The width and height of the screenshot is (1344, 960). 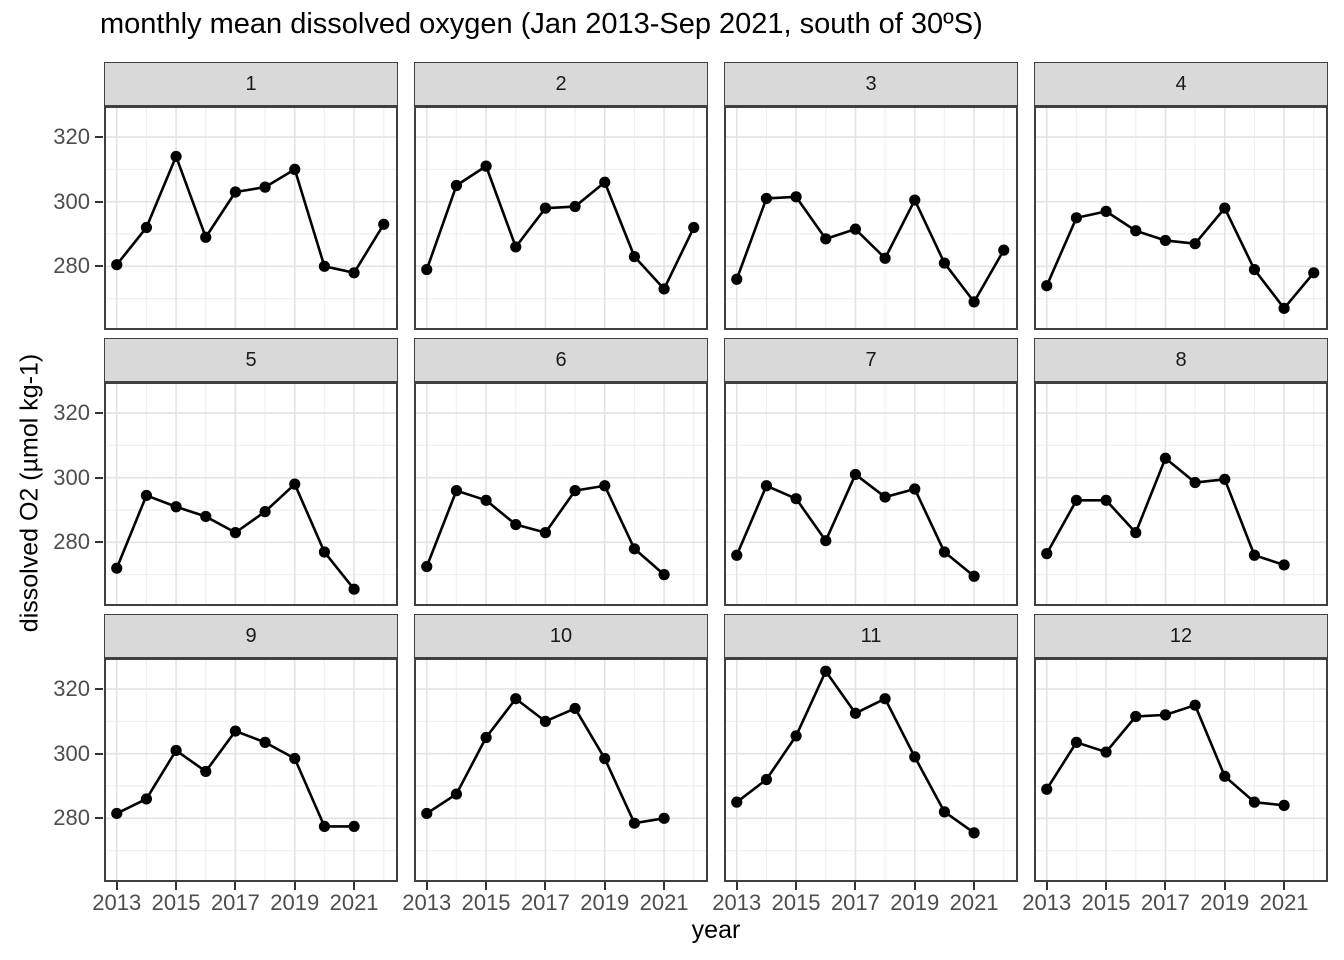 I want to click on facet-strip-label: 7, so click(x=871, y=359).